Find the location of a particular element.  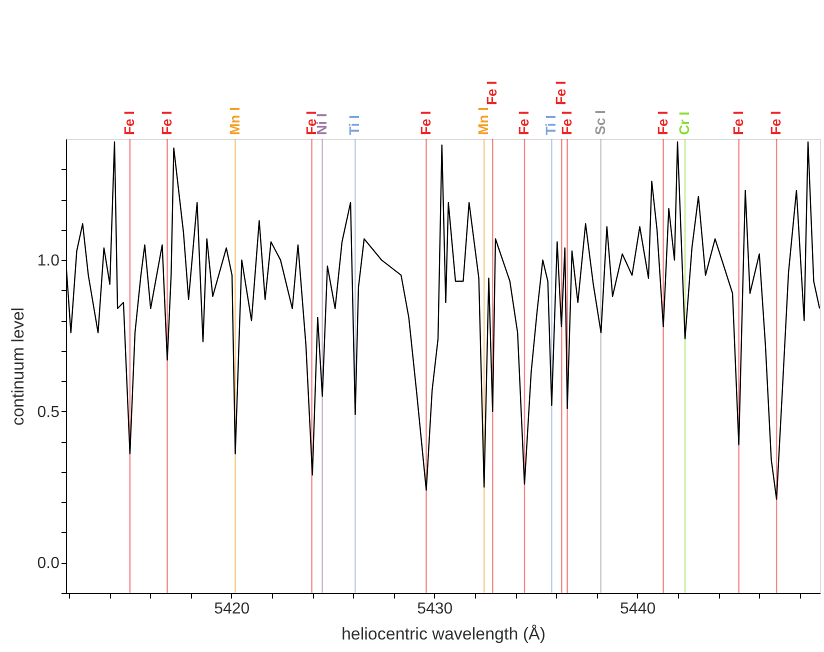

ref-line-label: Cr I is located at coordinates (684, 123).